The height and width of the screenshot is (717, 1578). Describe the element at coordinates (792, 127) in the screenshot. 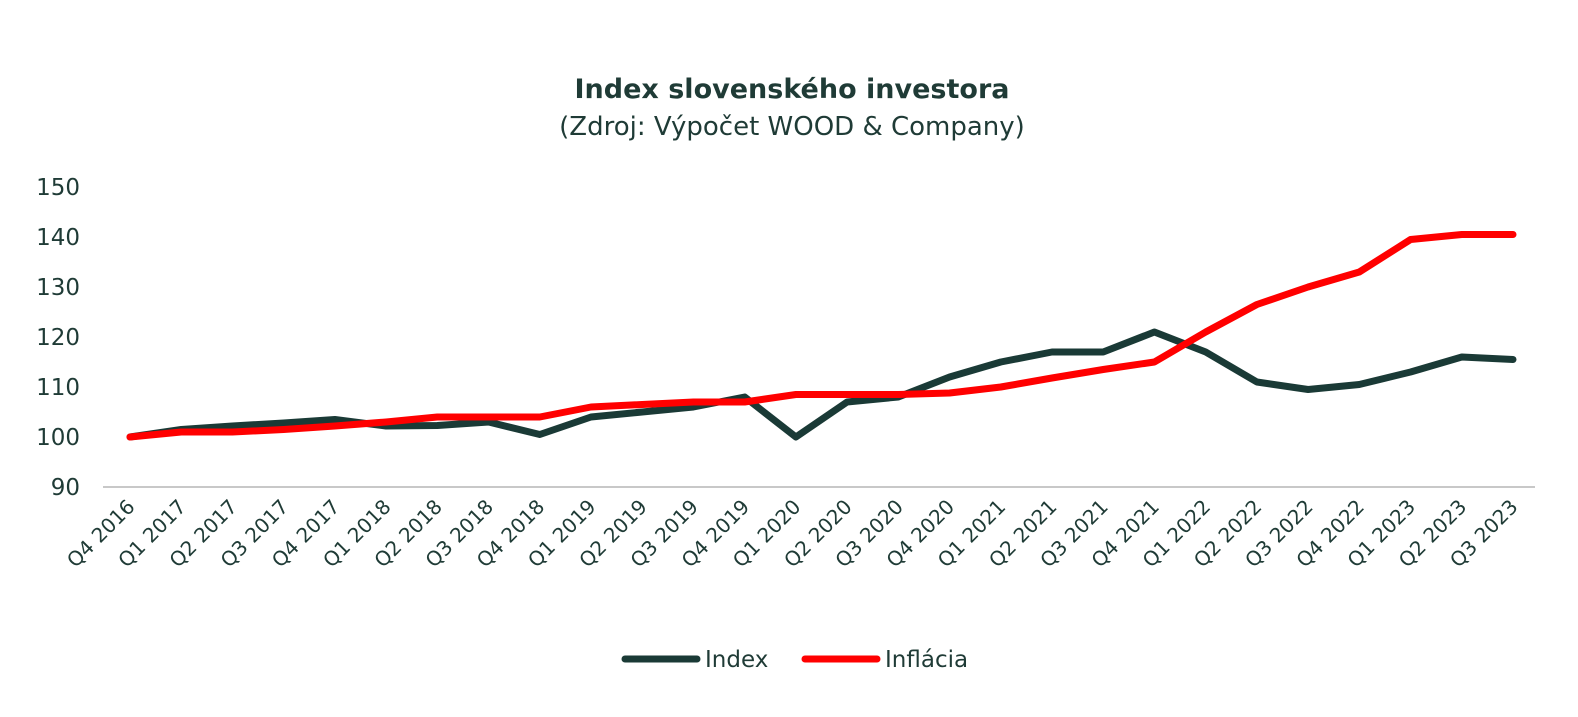

I see `chart-subtitle: (Zdroj: Výpočet WOOD & Company)` at that location.